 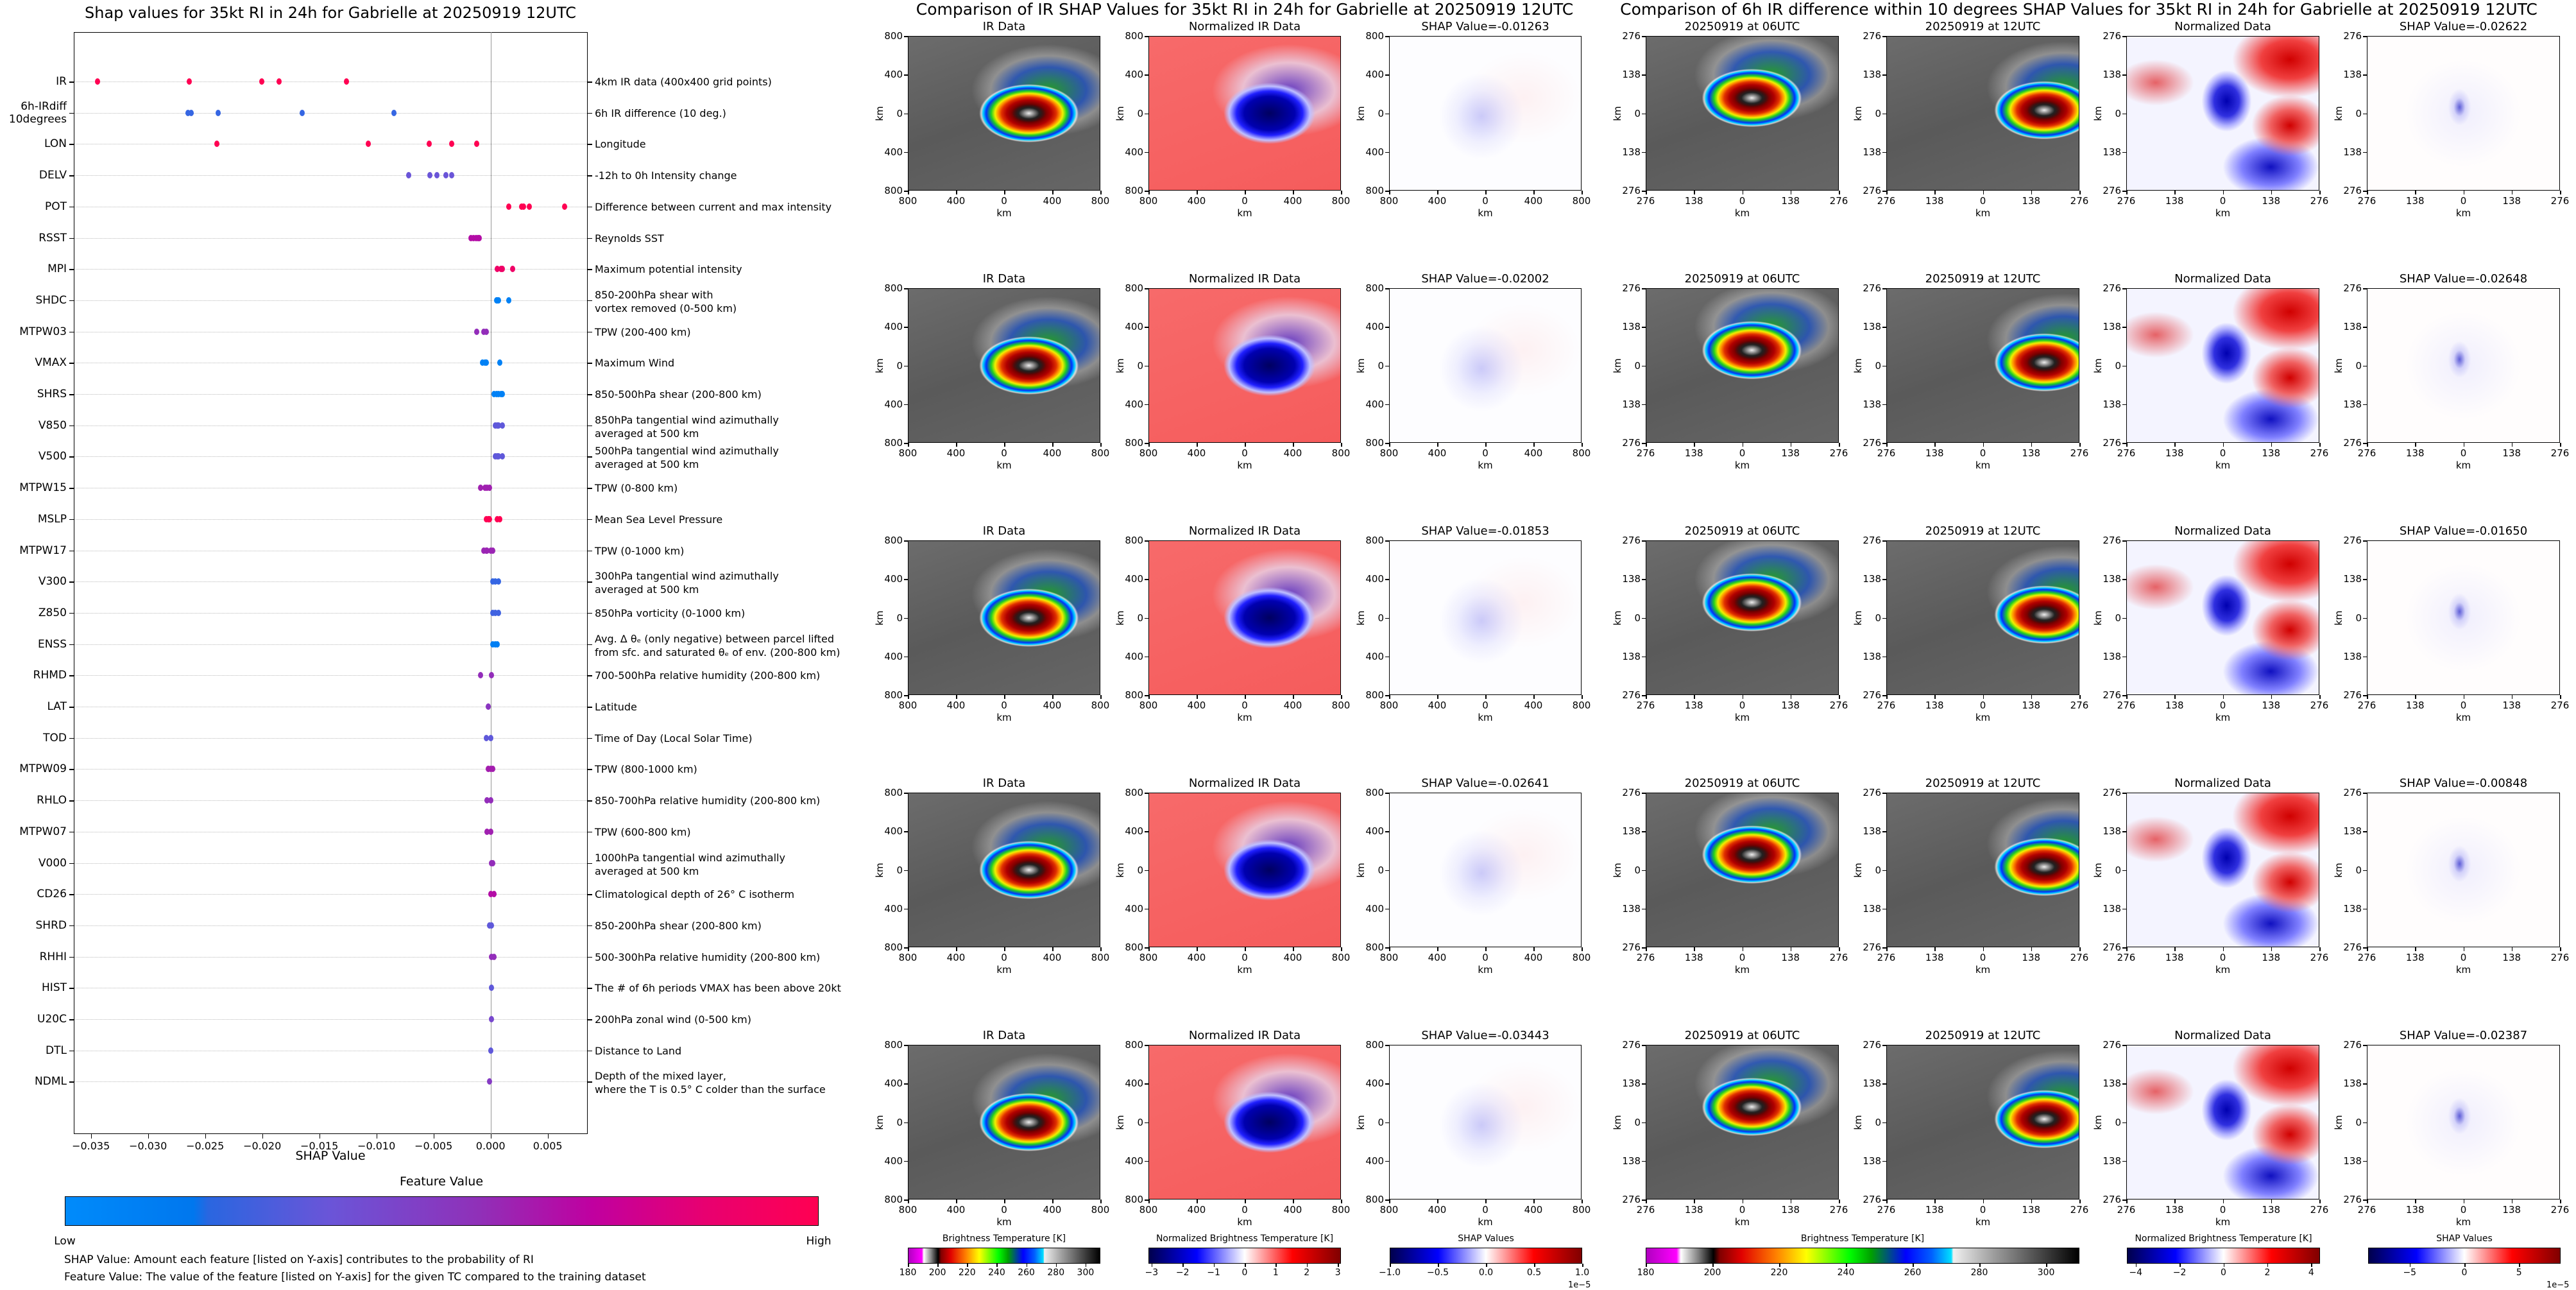 What do you see at coordinates (1779, 1273) in the screenshot?
I see `colorbar-tick-label: 220` at bounding box center [1779, 1273].